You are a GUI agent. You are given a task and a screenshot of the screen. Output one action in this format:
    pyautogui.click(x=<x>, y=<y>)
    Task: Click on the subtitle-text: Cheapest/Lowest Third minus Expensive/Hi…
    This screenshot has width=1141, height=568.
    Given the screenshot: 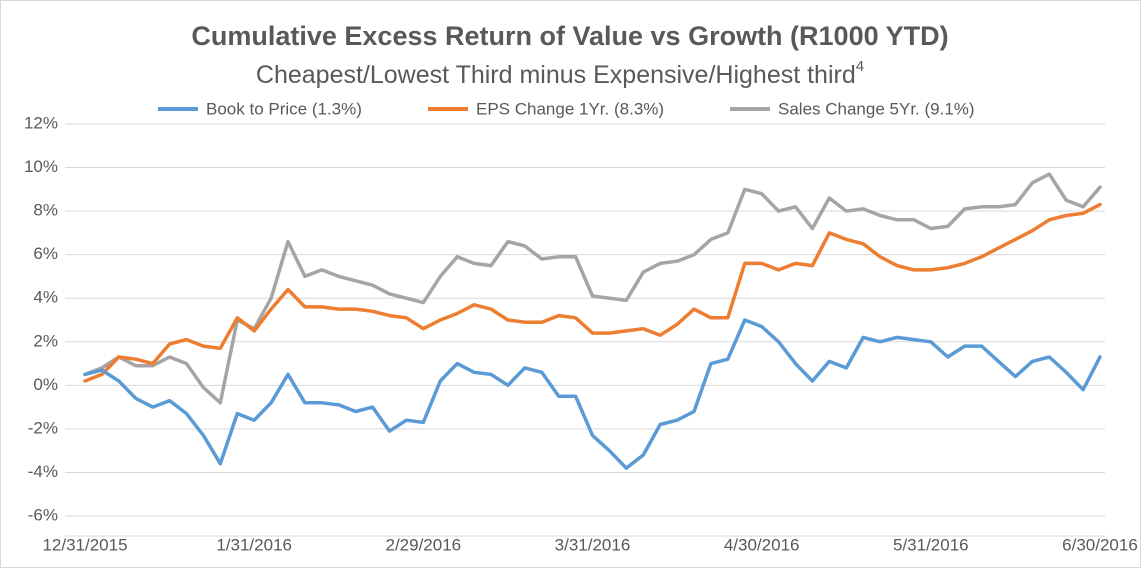 What is the action you would take?
    pyautogui.click(x=556, y=75)
    